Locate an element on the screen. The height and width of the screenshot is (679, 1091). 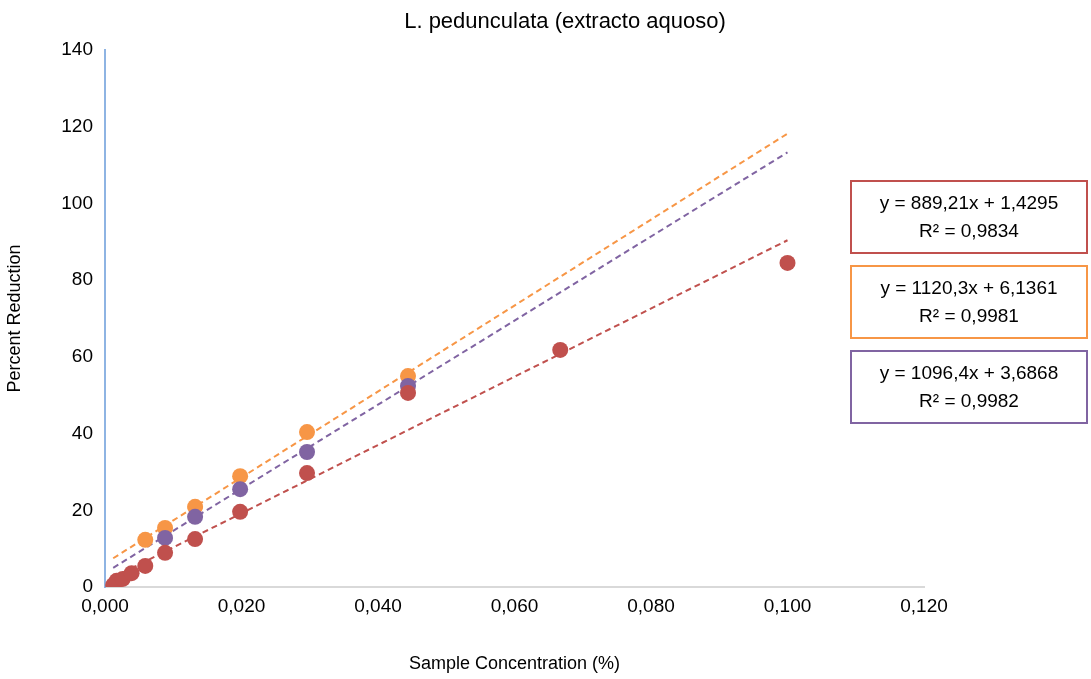
y-tick-label: 60 is located at coordinates (82, 356).